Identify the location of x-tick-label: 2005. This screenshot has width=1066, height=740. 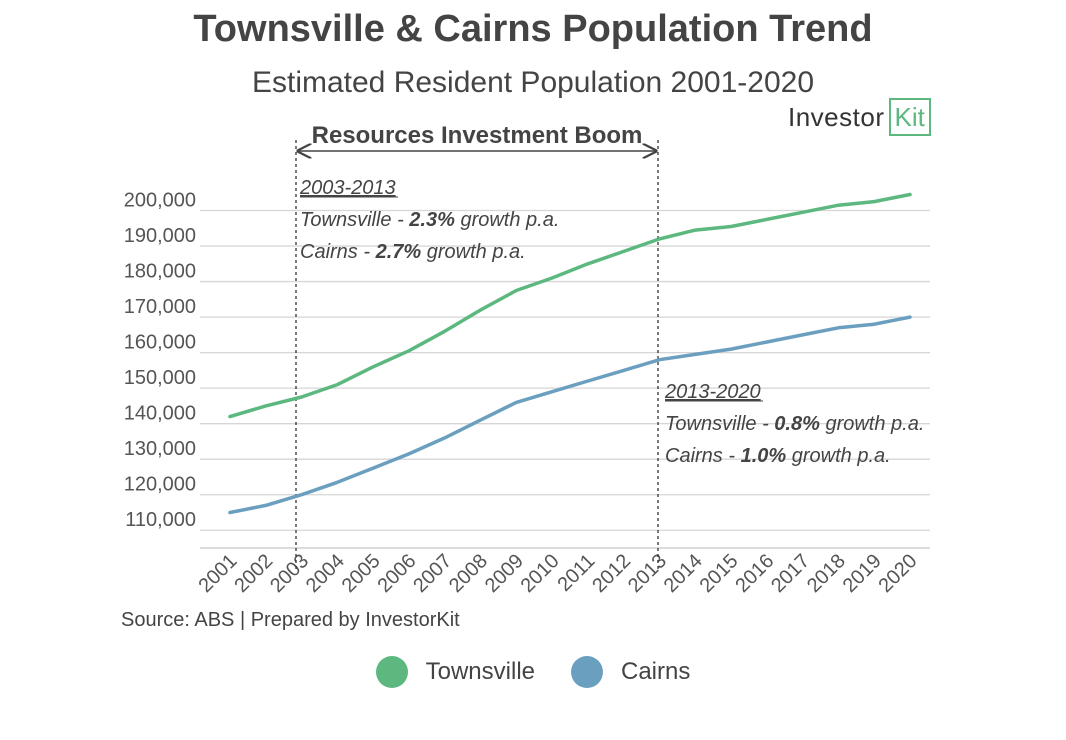
(361, 573).